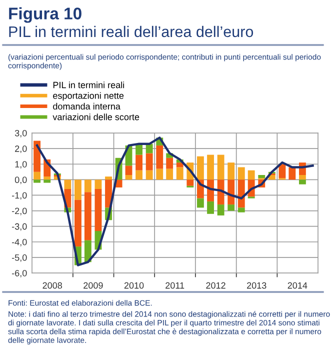  I want to click on y-tick-label: -5,0, so click(19, 258).